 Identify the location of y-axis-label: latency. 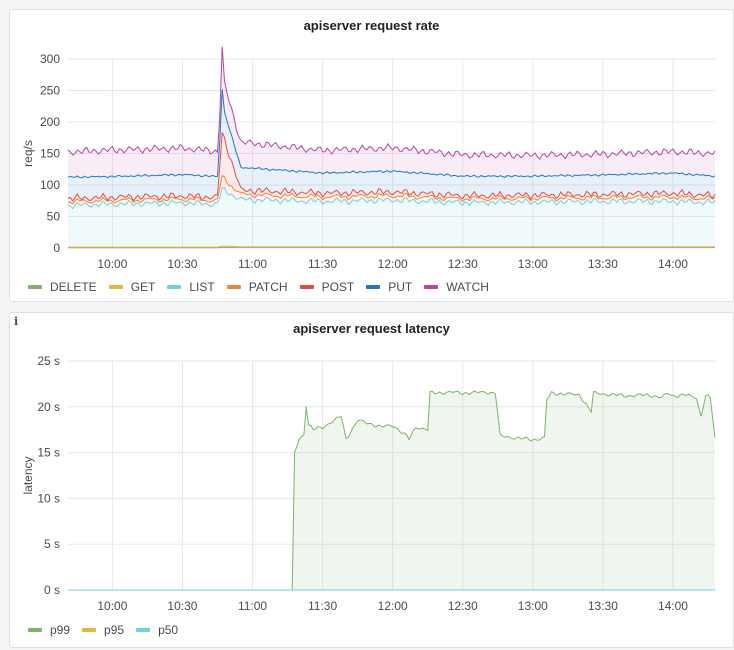
(28, 475).